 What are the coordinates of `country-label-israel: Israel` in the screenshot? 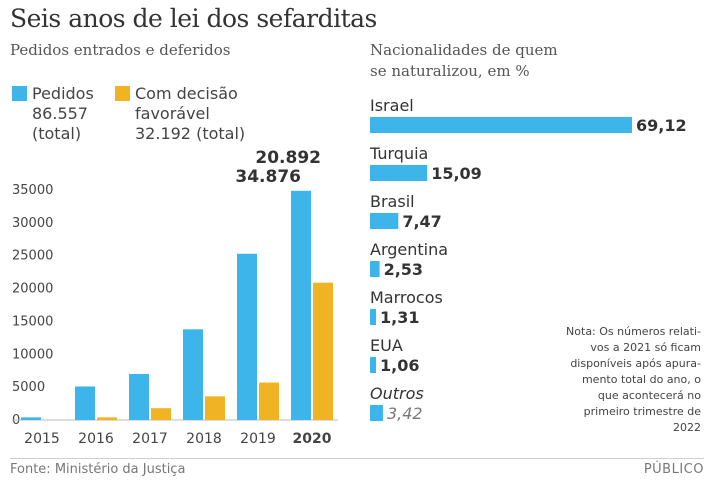 It's located at (392, 105).